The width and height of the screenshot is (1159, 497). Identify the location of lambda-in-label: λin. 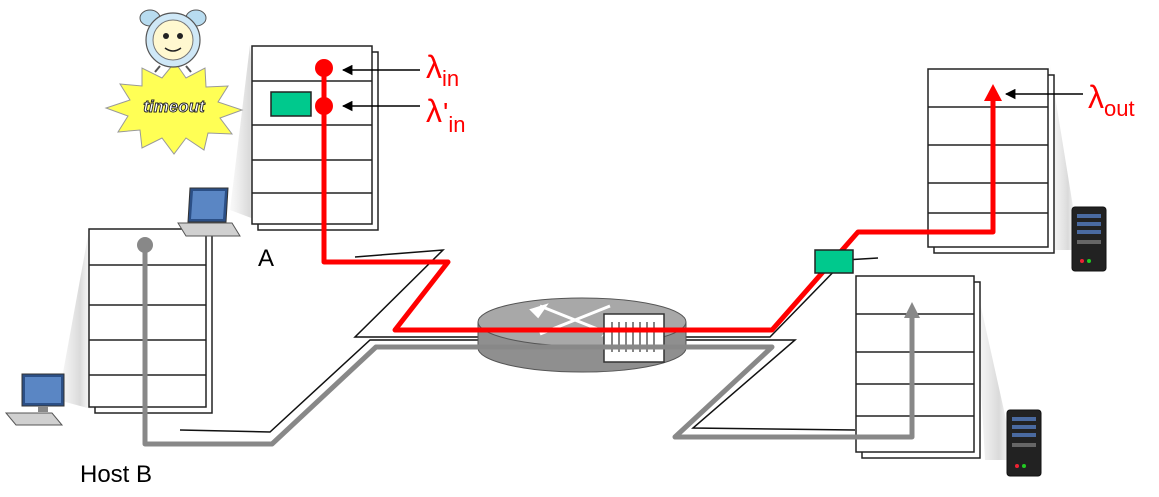
(442, 70).